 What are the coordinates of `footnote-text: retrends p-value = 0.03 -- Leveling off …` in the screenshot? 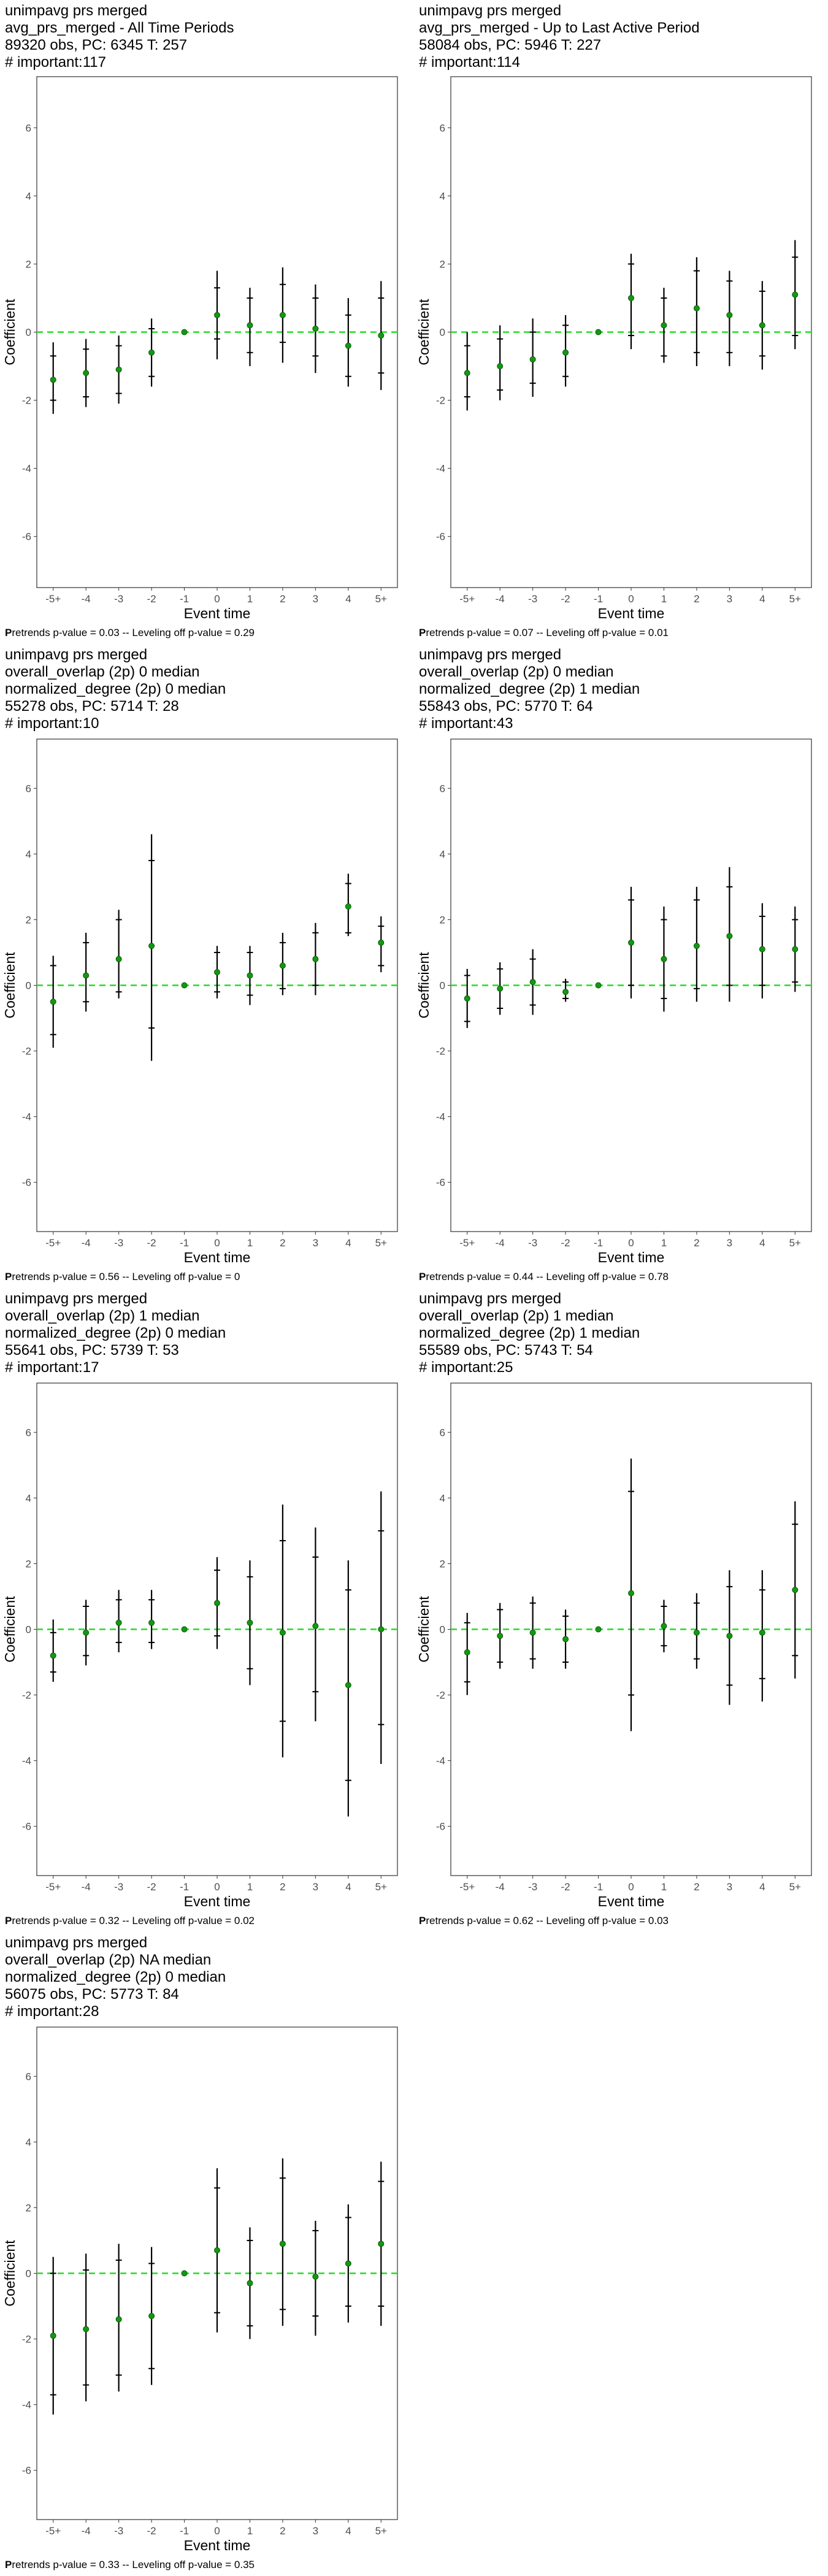 It's located at (133, 632).